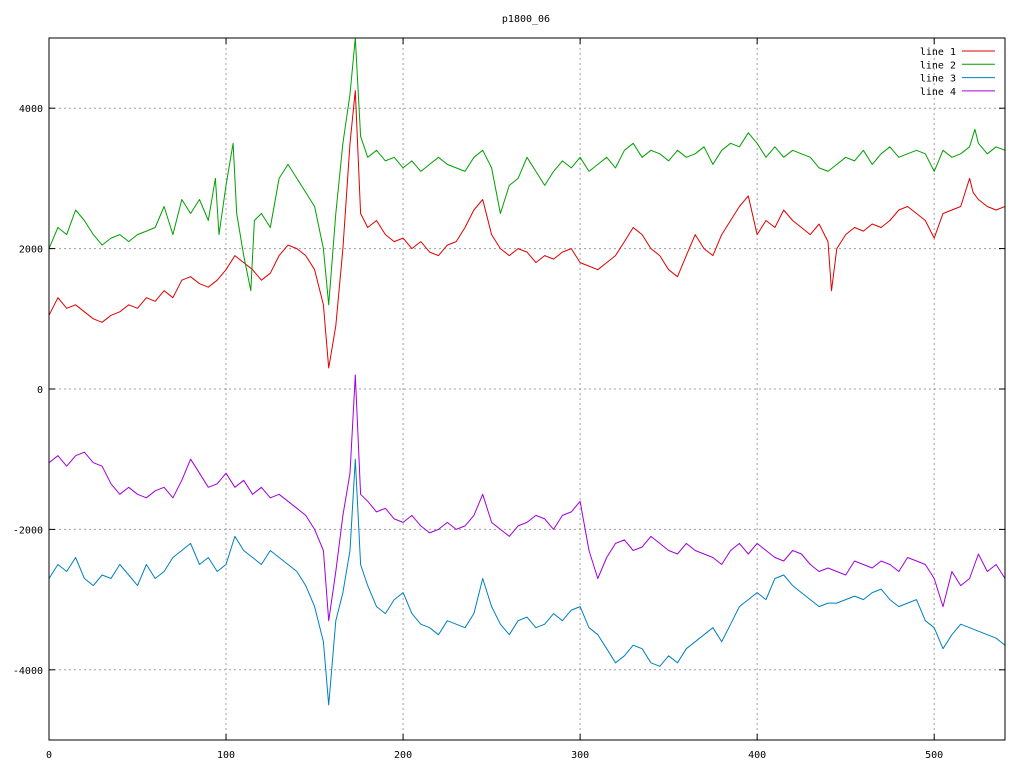  I want to click on legend-label: line 3, so click(938, 79).